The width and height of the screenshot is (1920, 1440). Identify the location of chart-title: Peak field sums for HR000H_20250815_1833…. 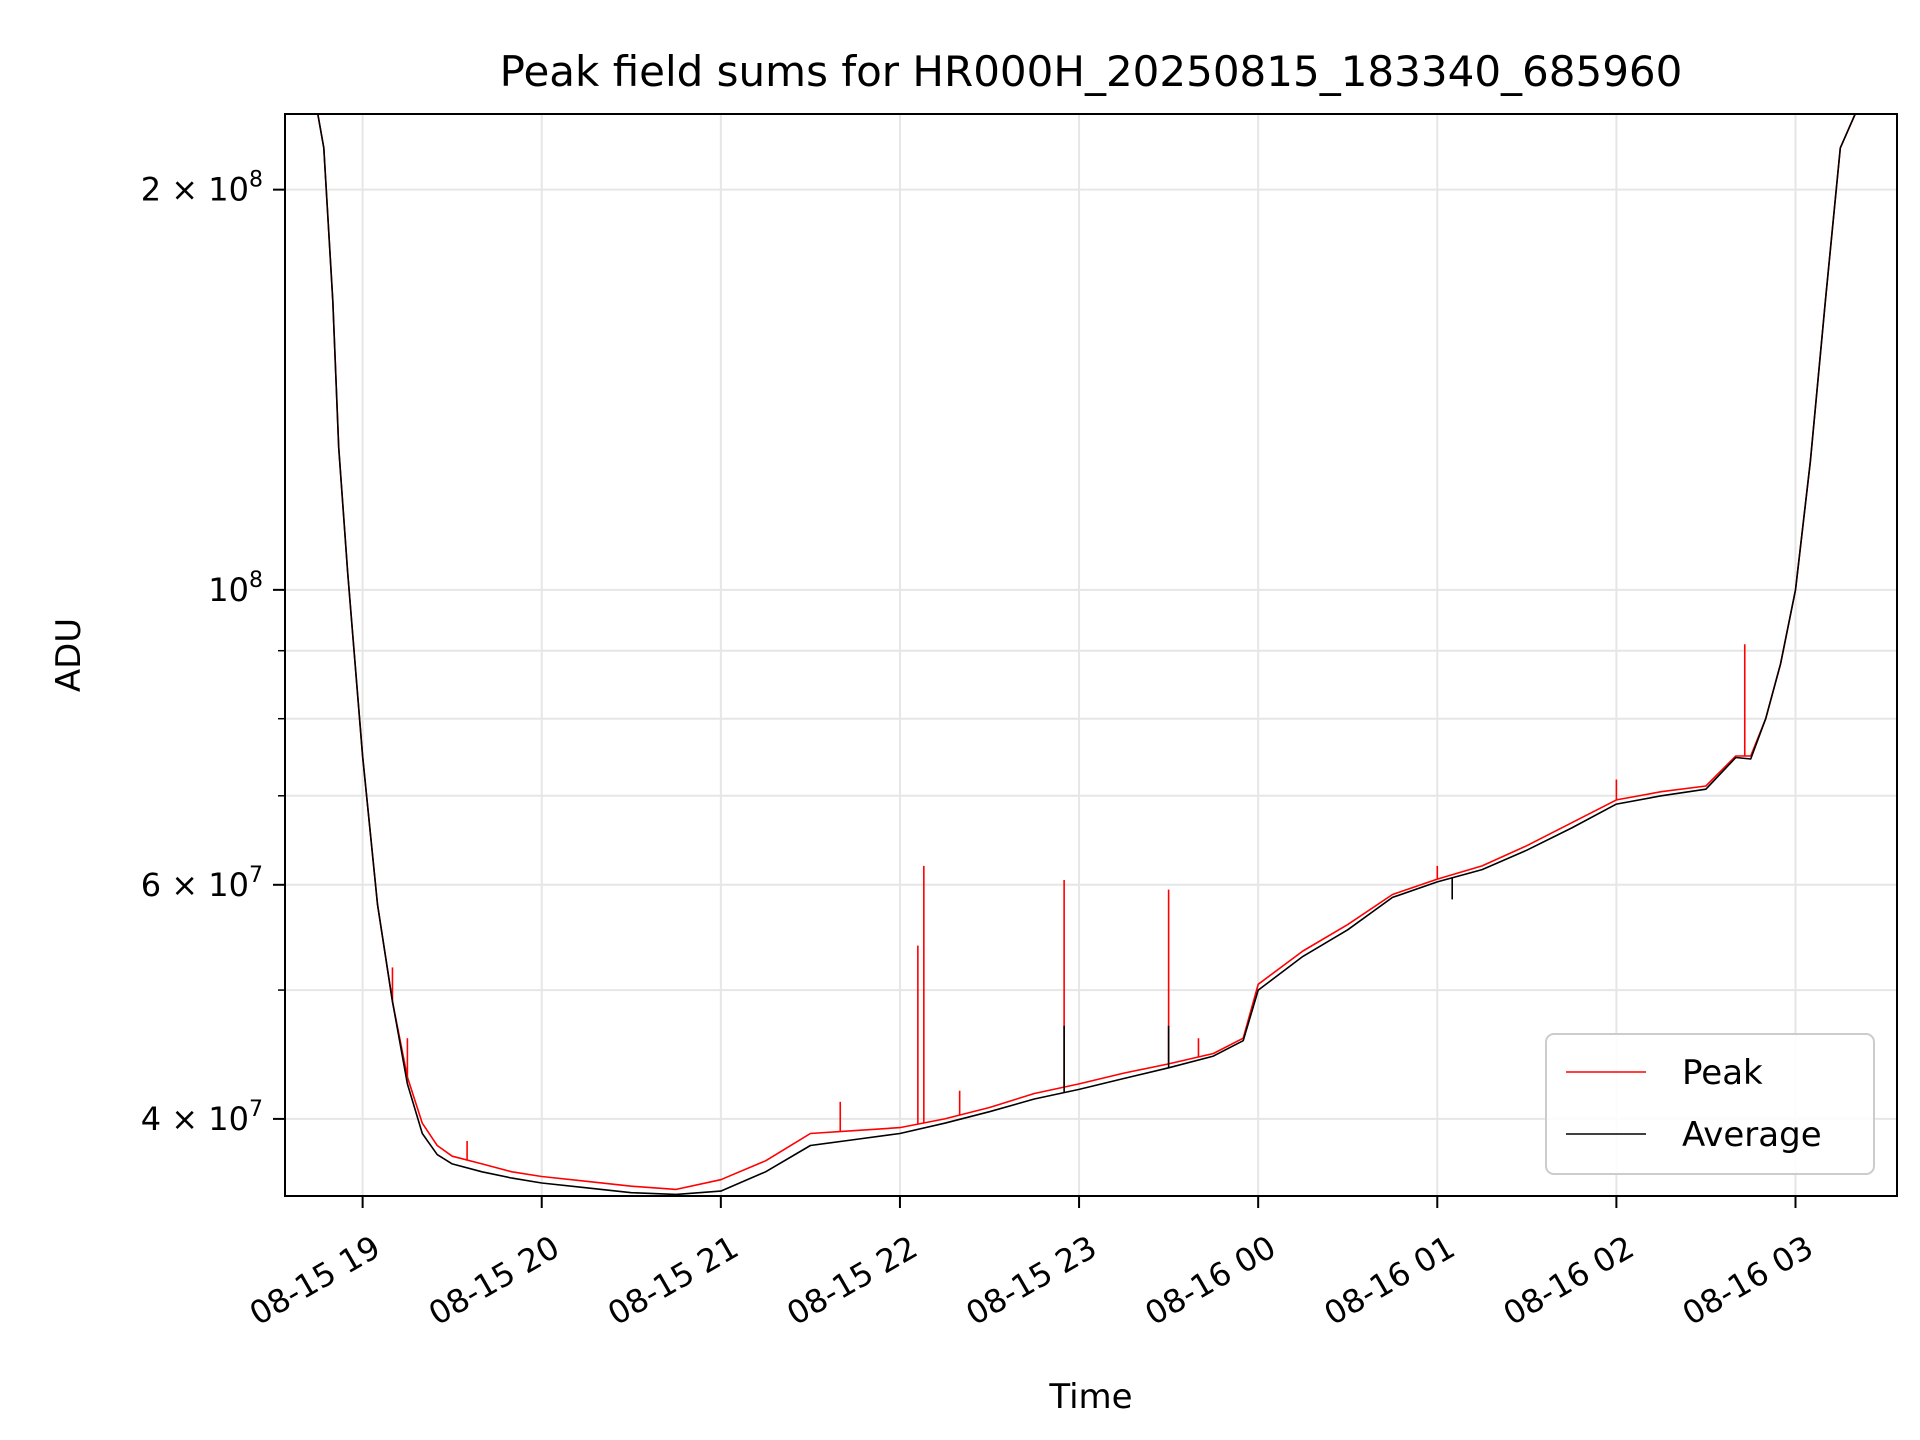
(1091, 71).